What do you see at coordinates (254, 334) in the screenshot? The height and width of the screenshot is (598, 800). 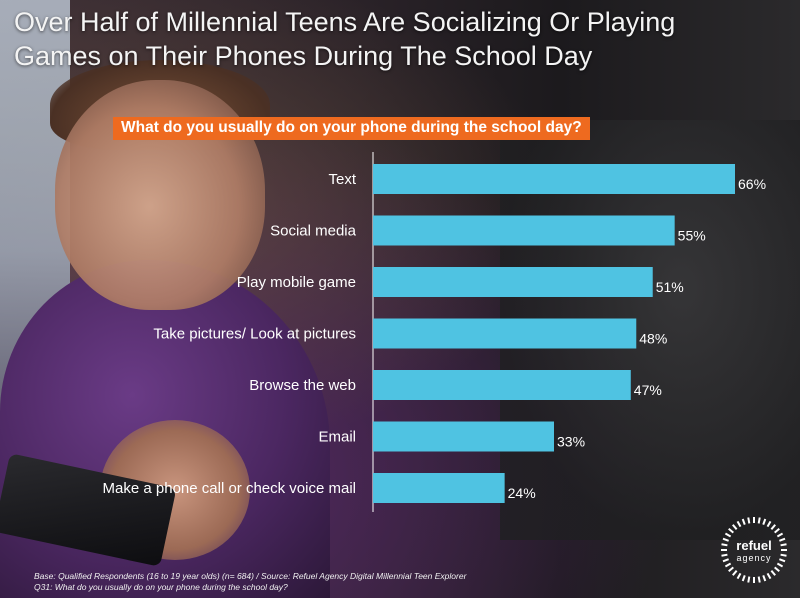 I see `category-label-3: Take pictures/ Look at pictures` at bounding box center [254, 334].